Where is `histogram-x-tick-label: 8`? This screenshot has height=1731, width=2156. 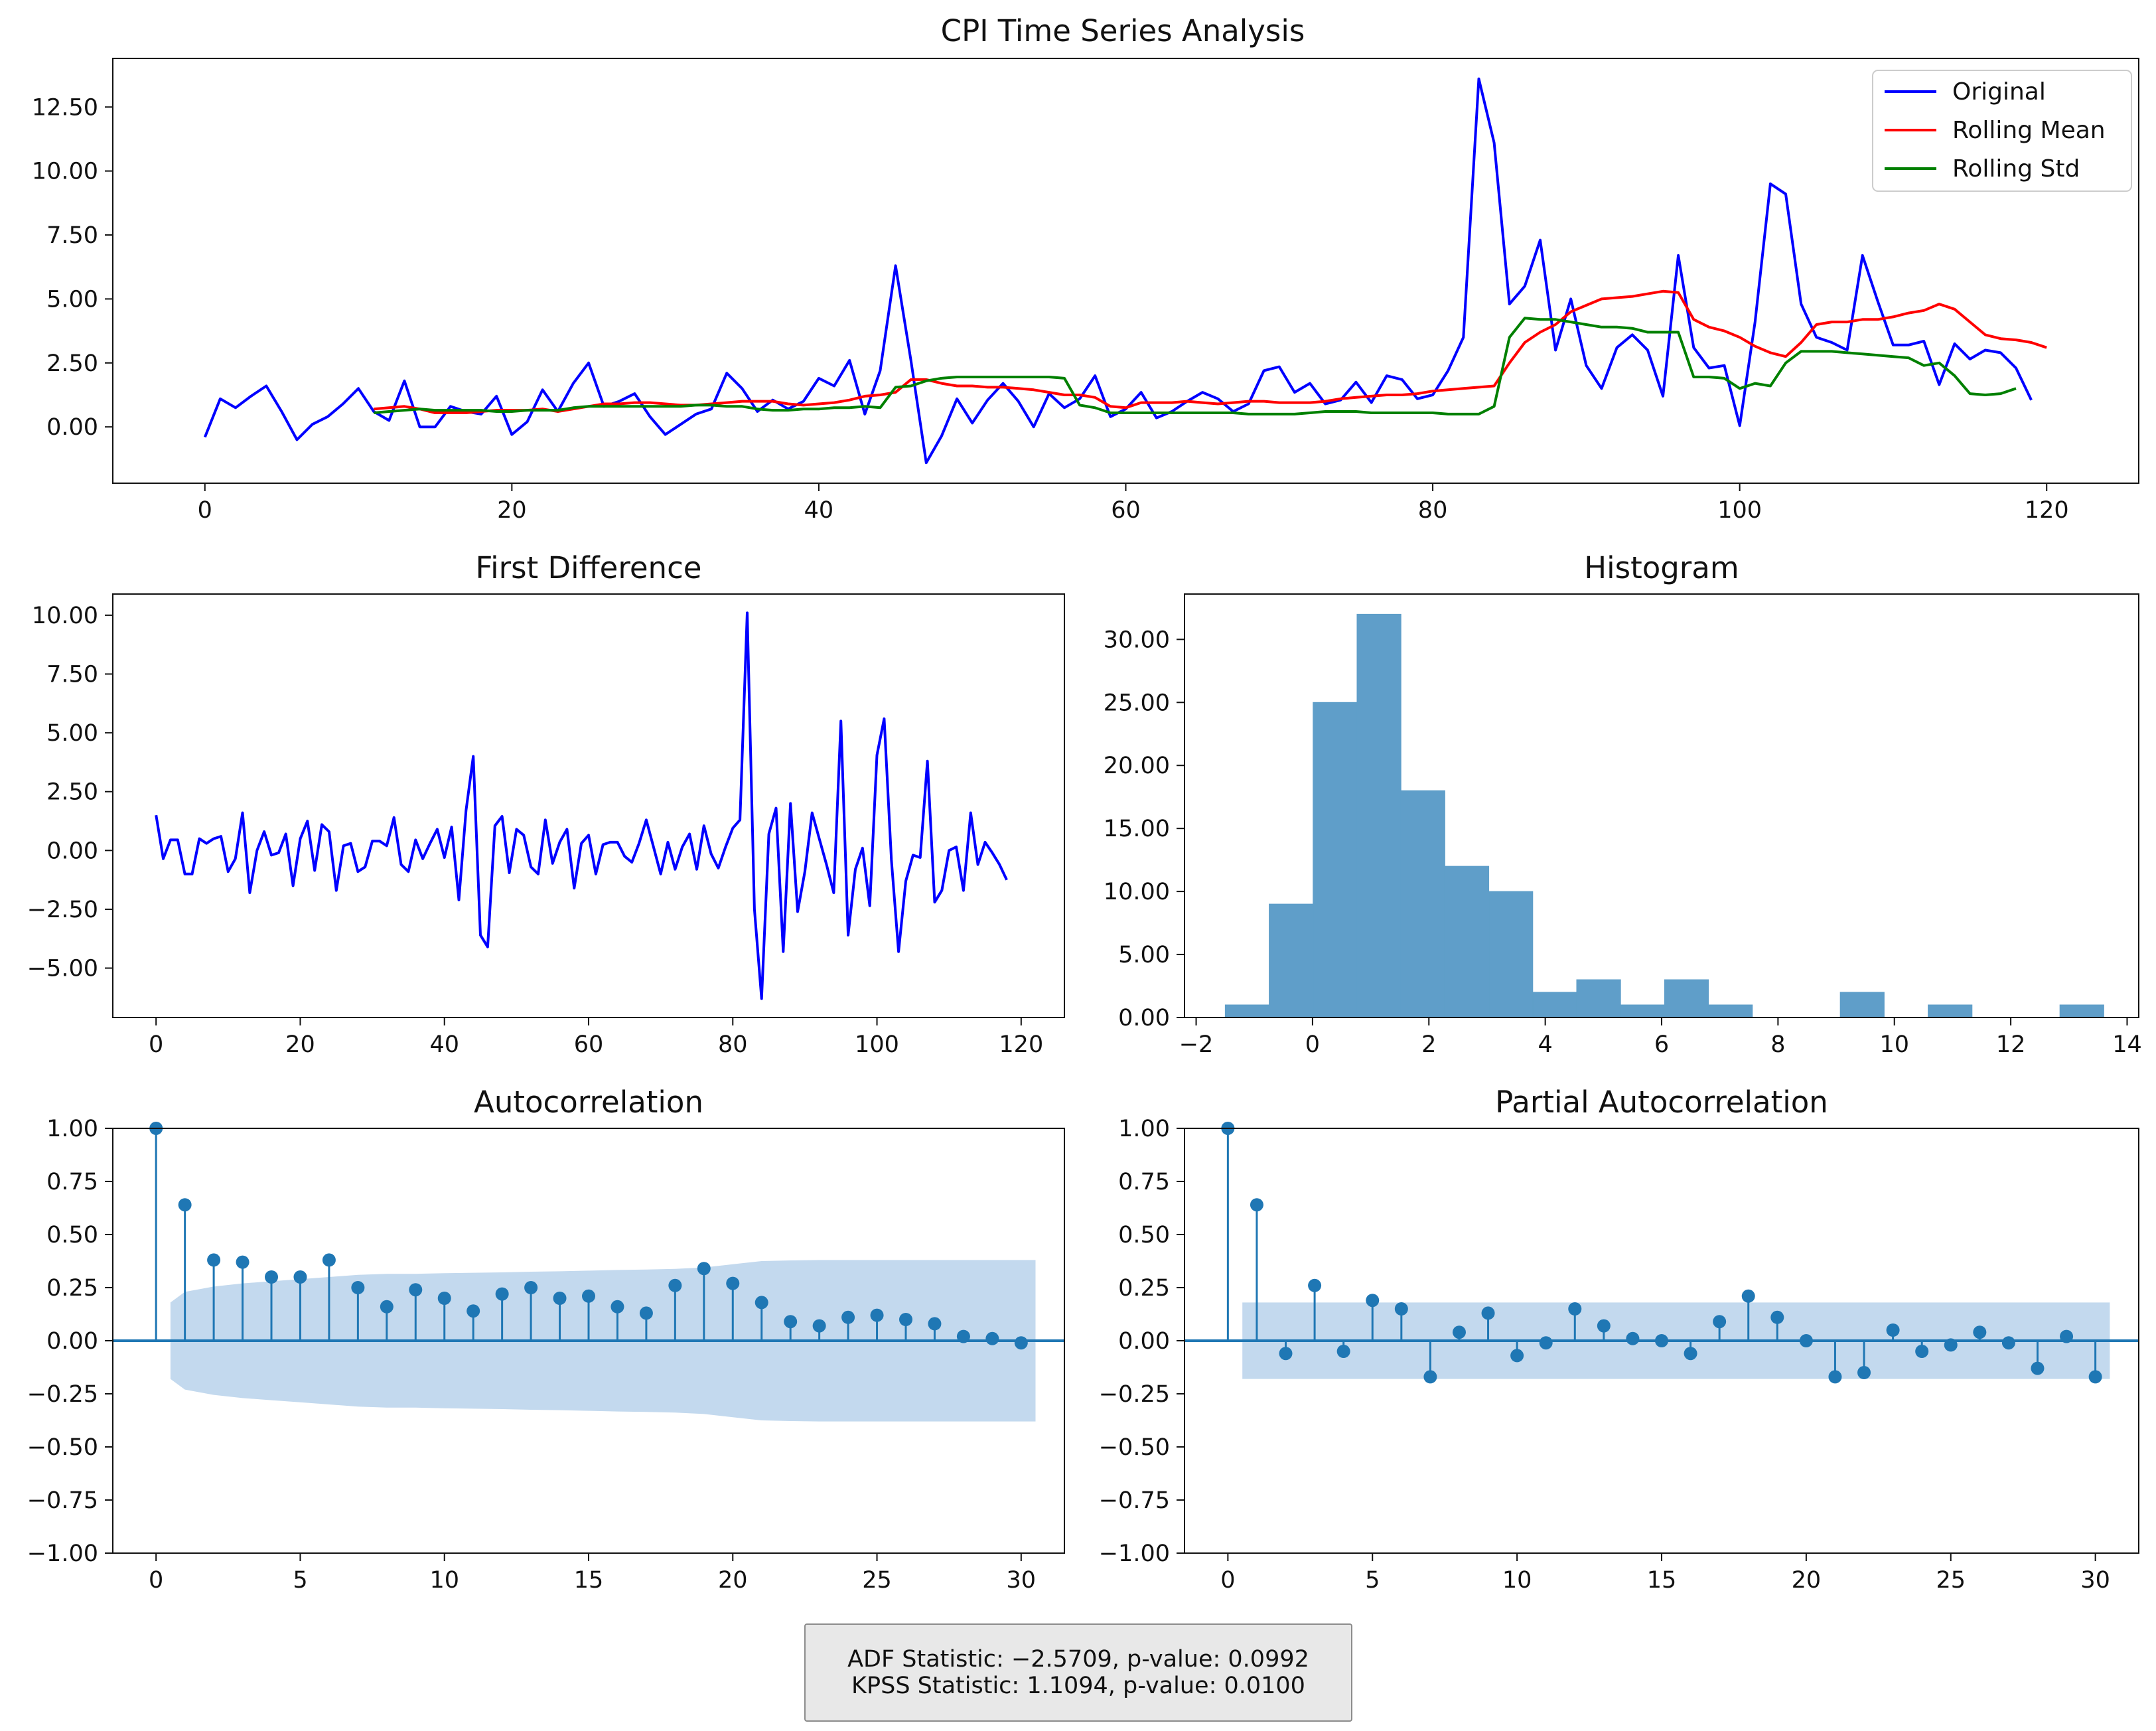 histogram-x-tick-label: 8 is located at coordinates (1778, 1044).